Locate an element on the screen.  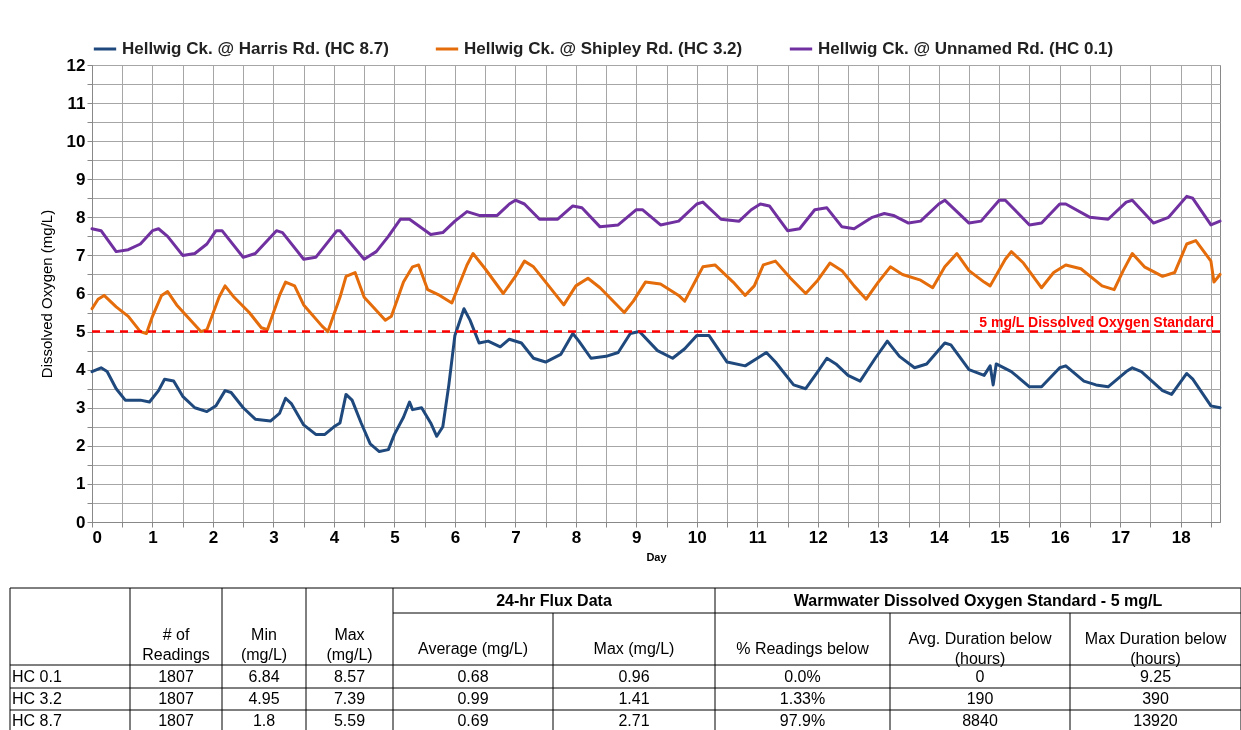
x-tick-label: 10 is located at coordinates (697, 537).